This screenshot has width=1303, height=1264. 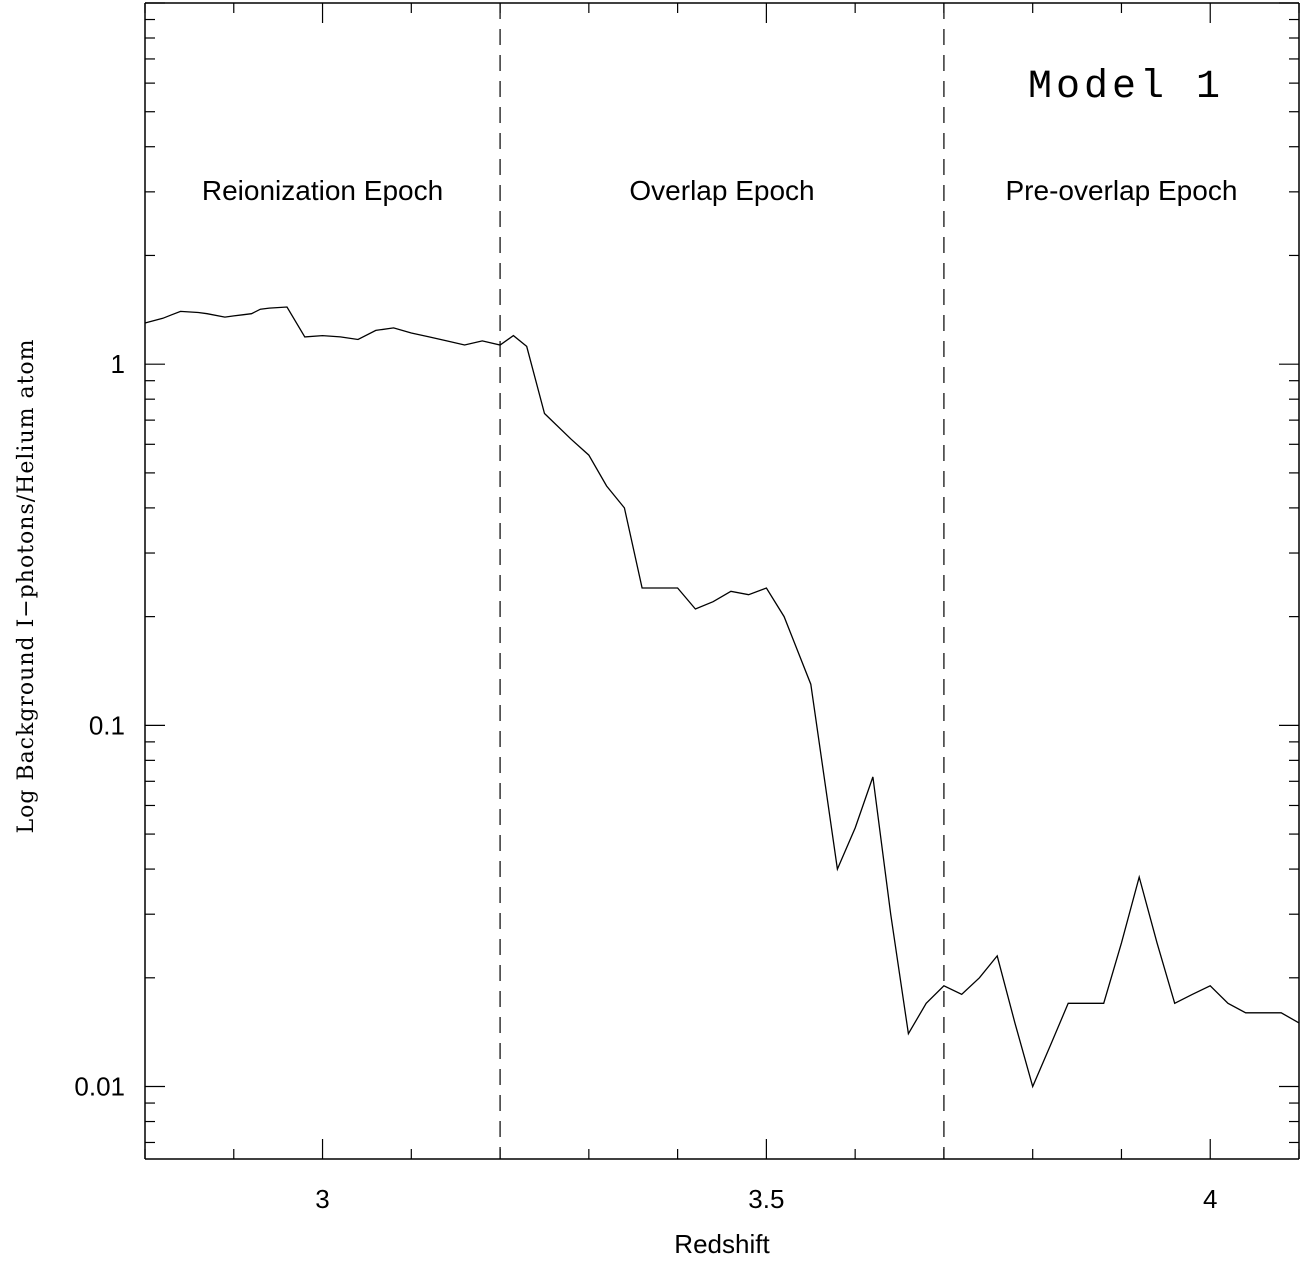 What do you see at coordinates (722, 1244) in the screenshot?
I see `x-axis-title: Redshift` at bounding box center [722, 1244].